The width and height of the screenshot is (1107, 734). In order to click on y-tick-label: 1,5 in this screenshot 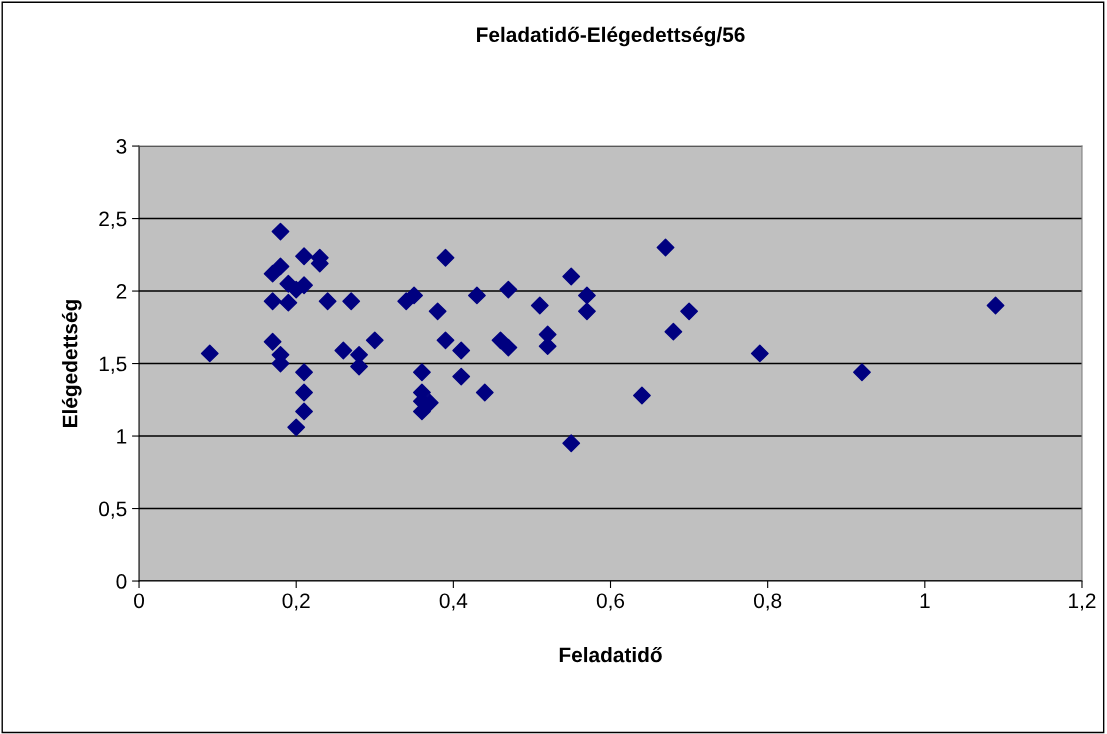, I will do `click(113, 365)`.